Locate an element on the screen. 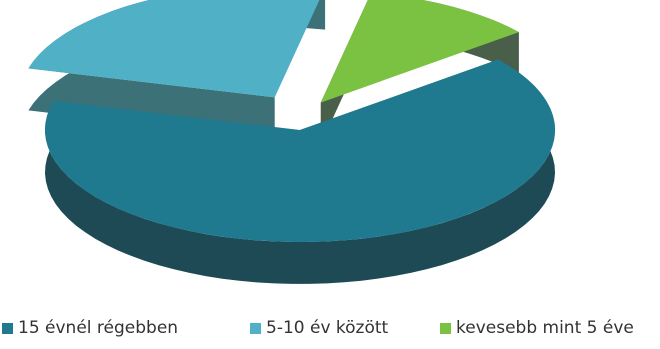  legend-item-under-5: kevesebb mint 5 éve is located at coordinates (537, 328).